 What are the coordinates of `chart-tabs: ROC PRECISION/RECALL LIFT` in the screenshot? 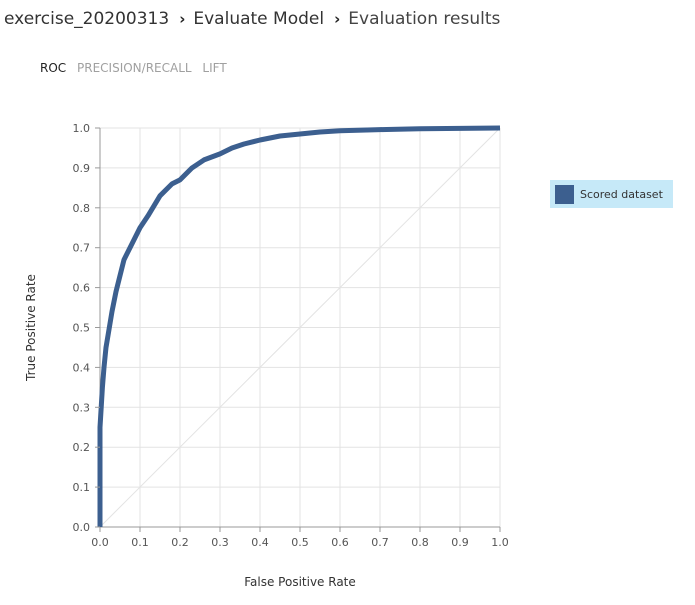 It's located at (137, 68).